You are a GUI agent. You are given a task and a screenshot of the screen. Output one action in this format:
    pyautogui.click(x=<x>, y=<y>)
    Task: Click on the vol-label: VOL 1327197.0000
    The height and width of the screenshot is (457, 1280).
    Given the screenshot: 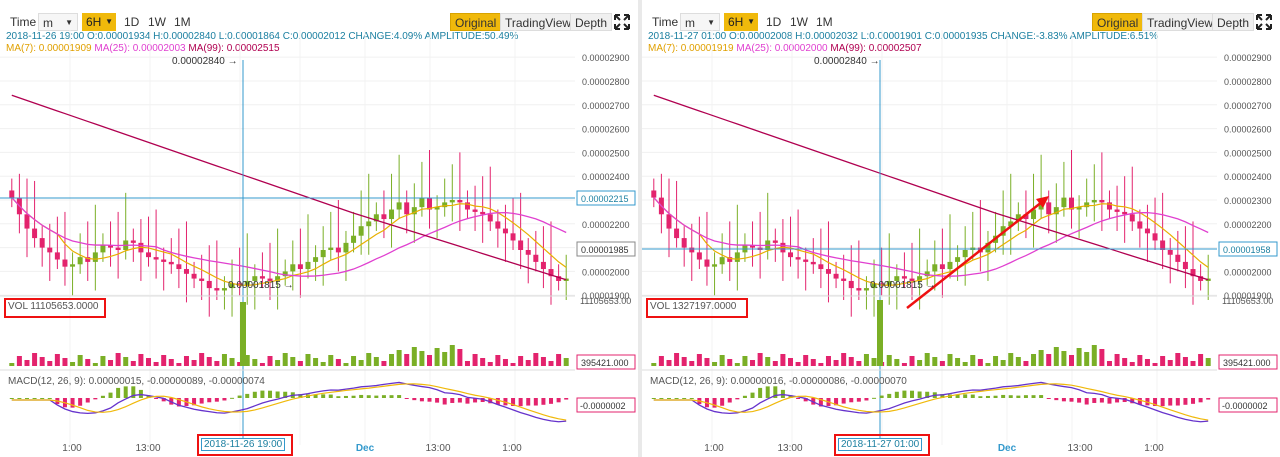 What is the action you would take?
    pyautogui.click(x=693, y=306)
    